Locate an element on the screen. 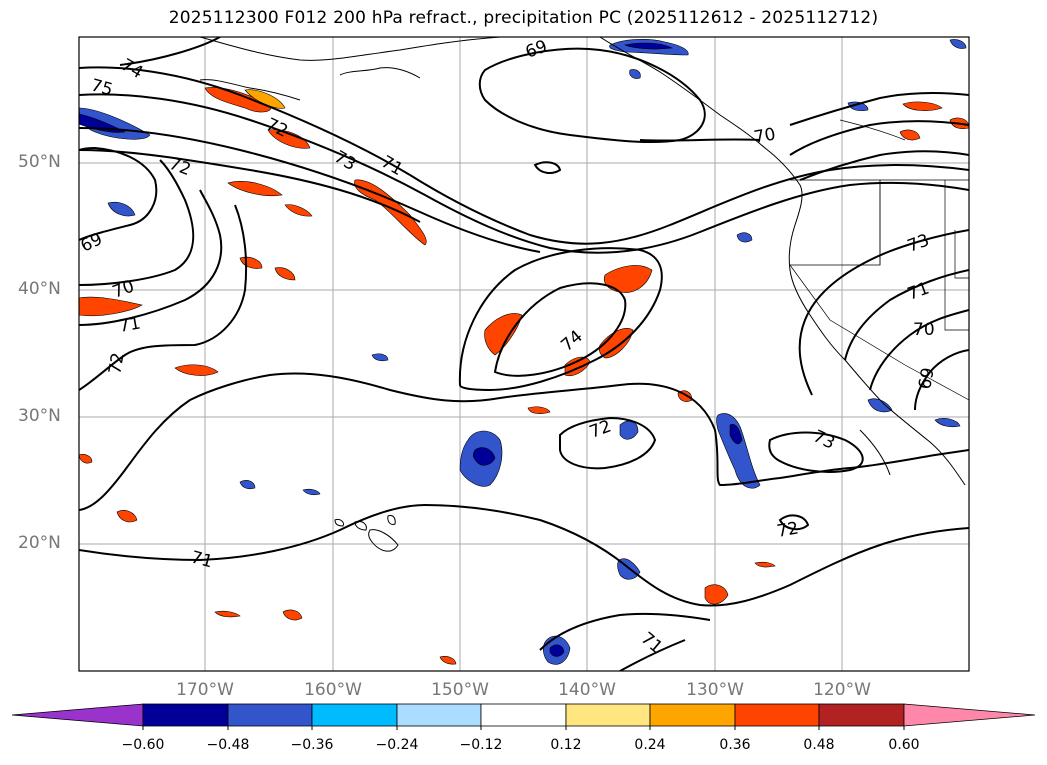 This screenshot has height=765, width=1047. lat-label: 20°N is located at coordinates (39, 543).